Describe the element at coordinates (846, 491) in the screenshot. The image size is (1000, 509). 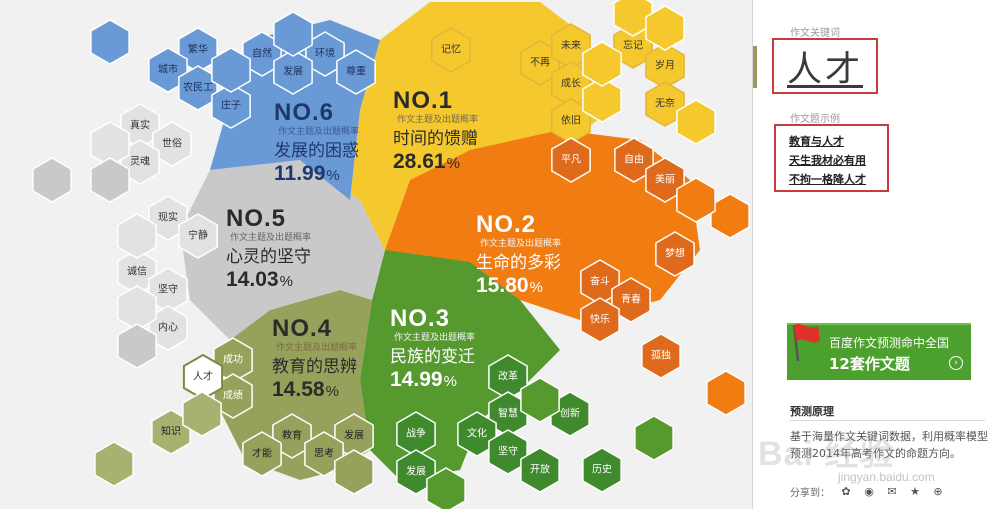
I see `baidu-paw-icon: ✿` at that location.